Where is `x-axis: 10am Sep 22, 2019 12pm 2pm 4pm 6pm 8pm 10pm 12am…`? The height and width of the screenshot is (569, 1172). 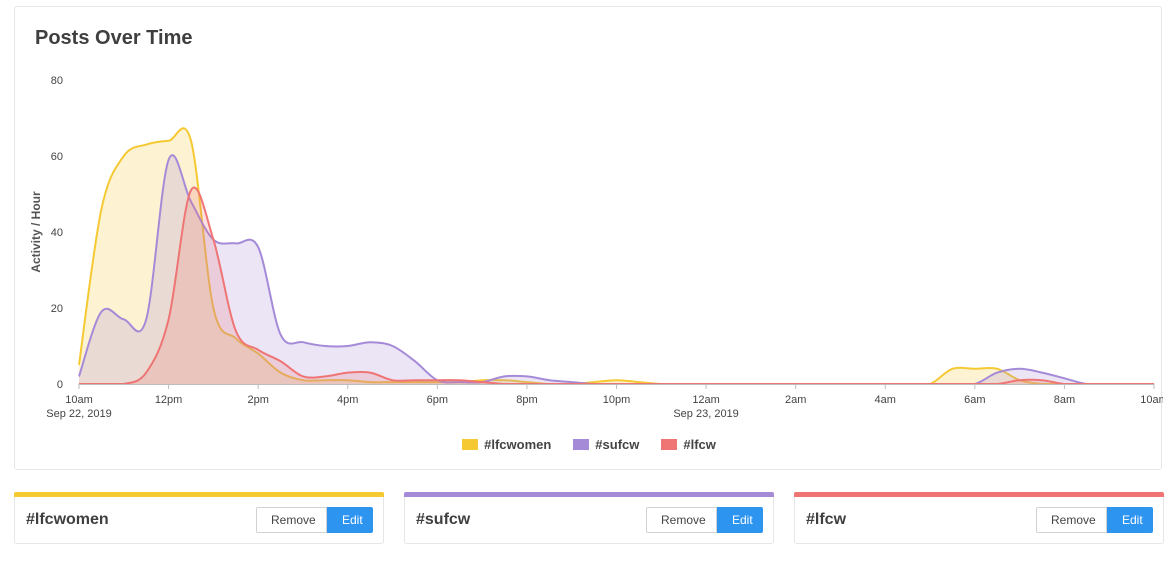 x-axis: 10am Sep 22, 2019 12pm 2pm 4pm 6pm 8pm 10pm 12am… is located at coordinates (604, 402).